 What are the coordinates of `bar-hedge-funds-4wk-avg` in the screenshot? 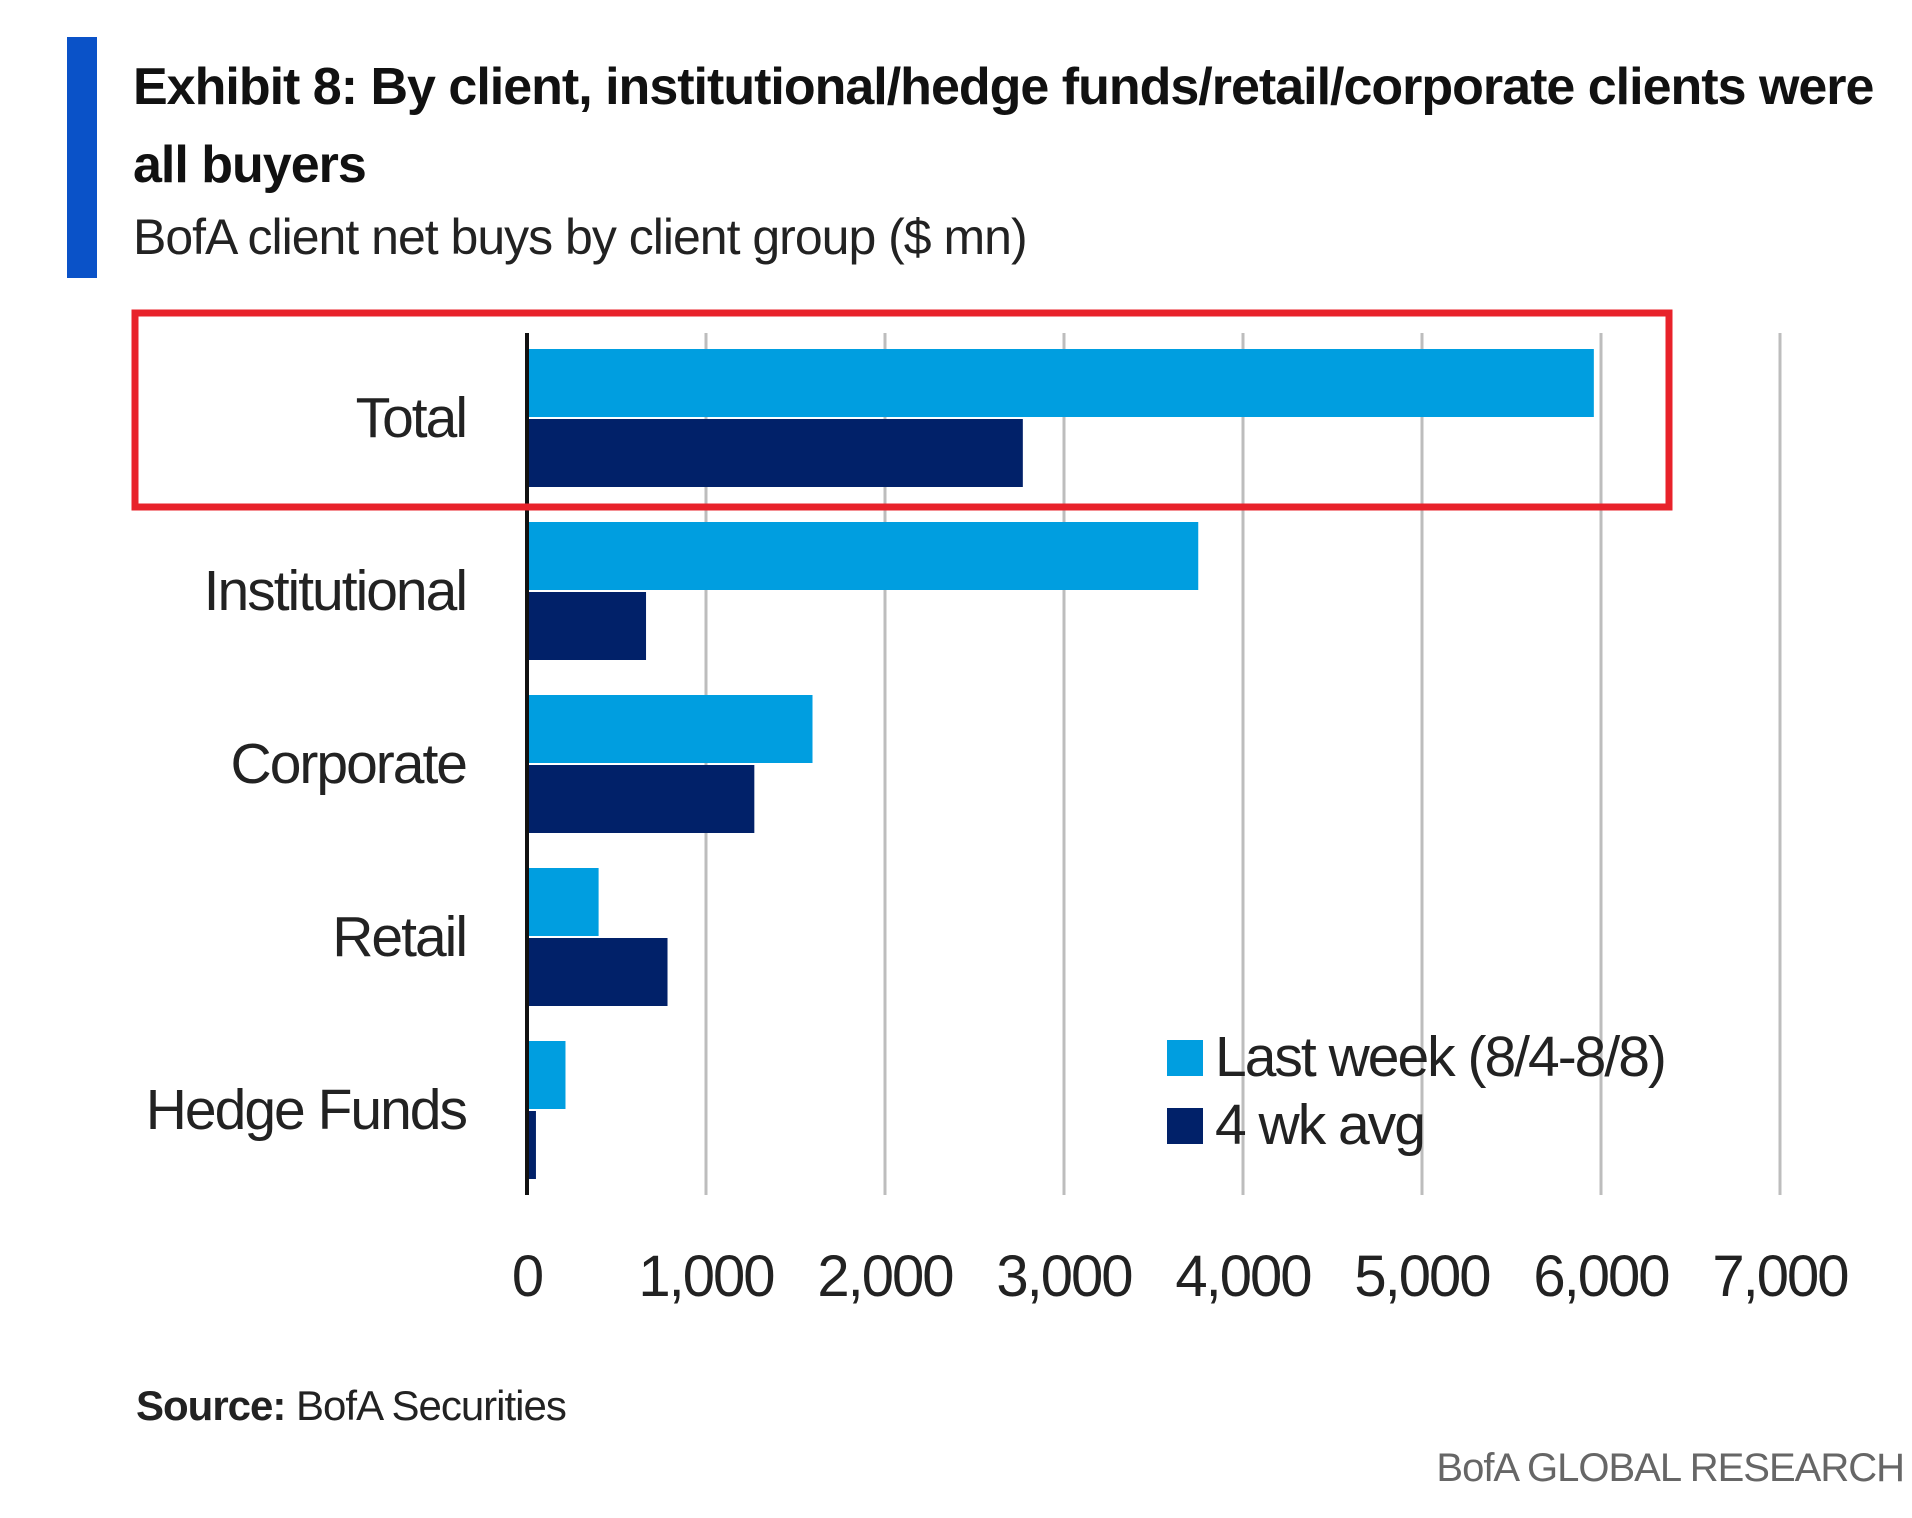 It's located at (531, 1145).